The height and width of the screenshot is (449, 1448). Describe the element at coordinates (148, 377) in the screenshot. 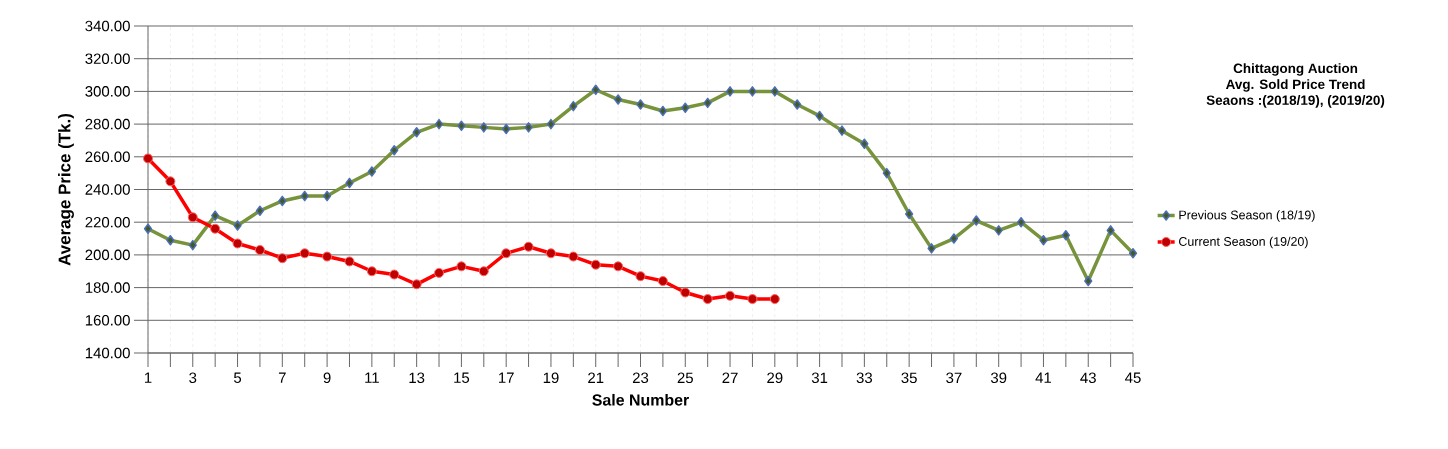

I see `x-tick-label: 1` at that location.